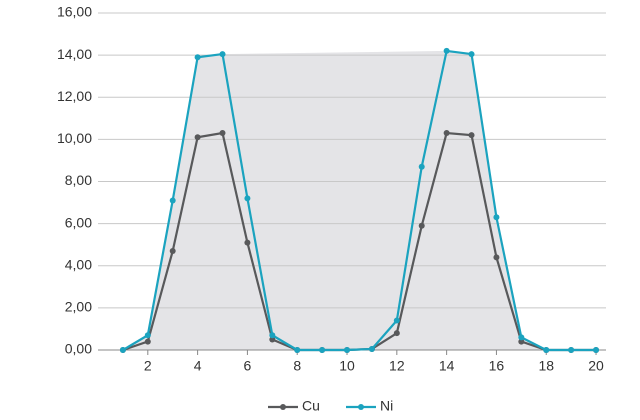  What do you see at coordinates (74, 54) in the screenshot?
I see `y-tick-label: 14,00` at bounding box center [74, 54].